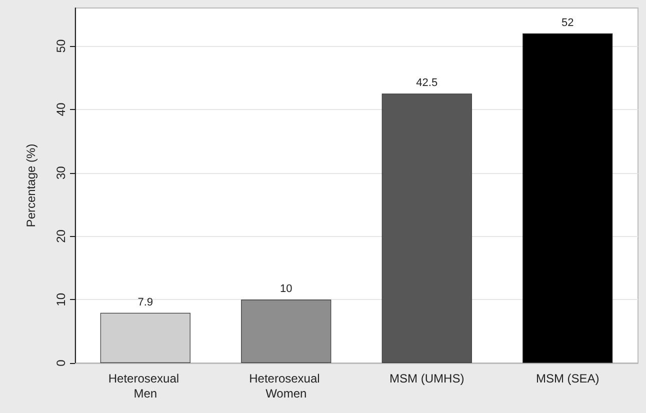 This screenshot has height=413, width=646. Describe the element at coordinates (286, 289) in the screenshot. I see `data-label: 10` at that location.